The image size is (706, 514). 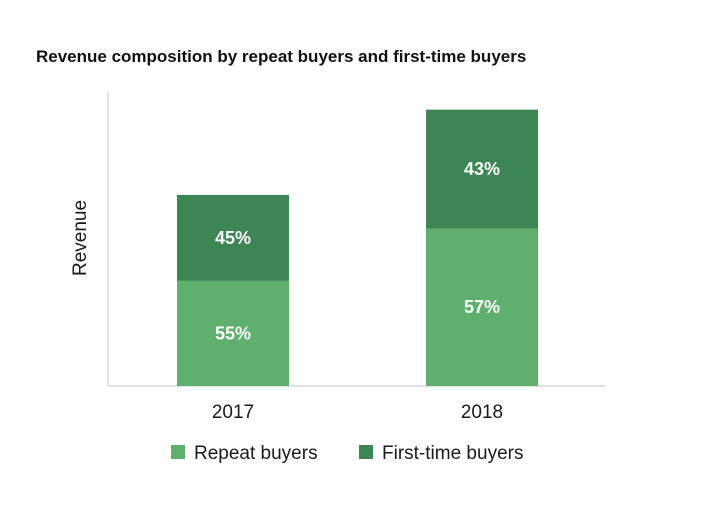 I want to click on data-label-2018-first-time-buyers: 43%, so click(x=482, y=169).